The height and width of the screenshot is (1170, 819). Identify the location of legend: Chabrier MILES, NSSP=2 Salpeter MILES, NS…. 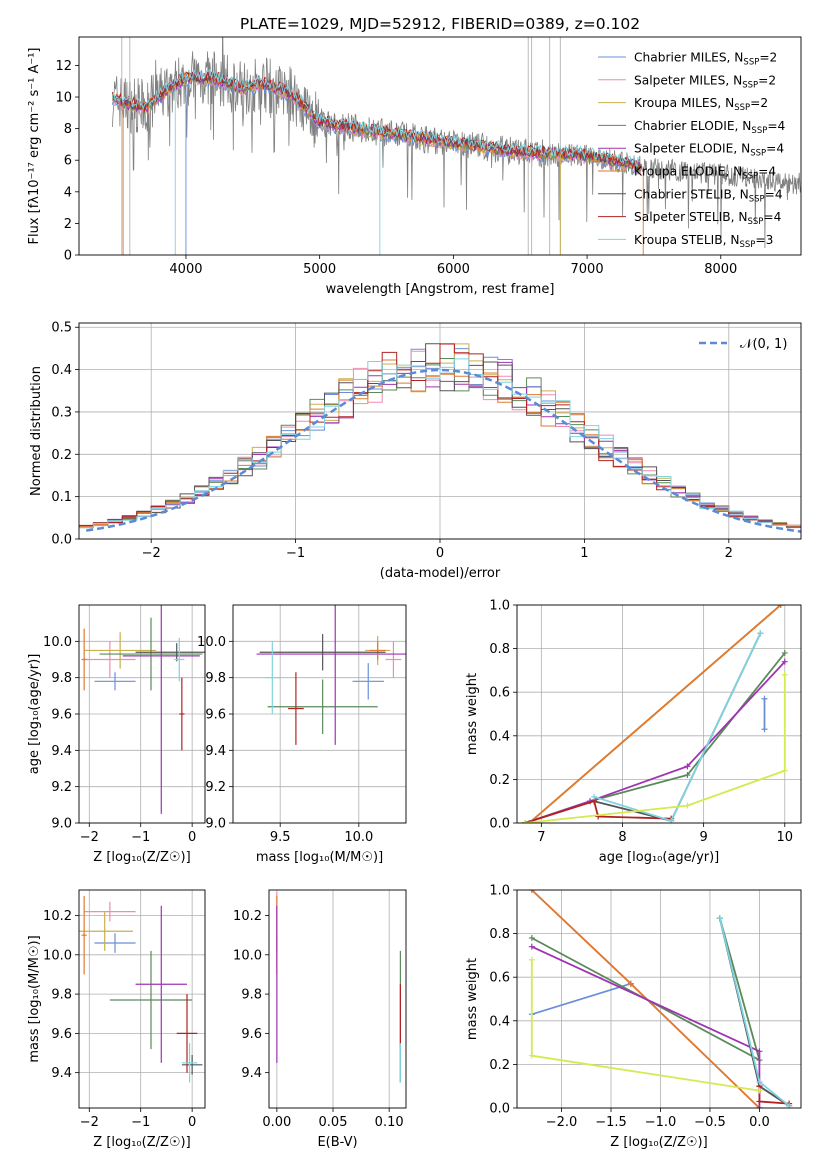
(692, 150).